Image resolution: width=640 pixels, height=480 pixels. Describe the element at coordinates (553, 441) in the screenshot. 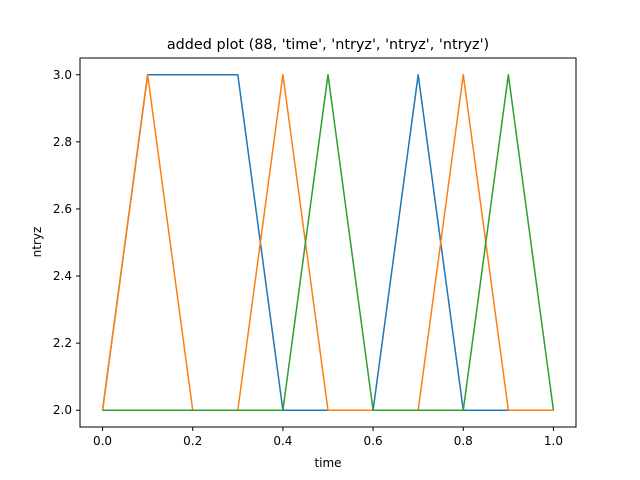

I see `x-tick-label: 1.0` at that location.